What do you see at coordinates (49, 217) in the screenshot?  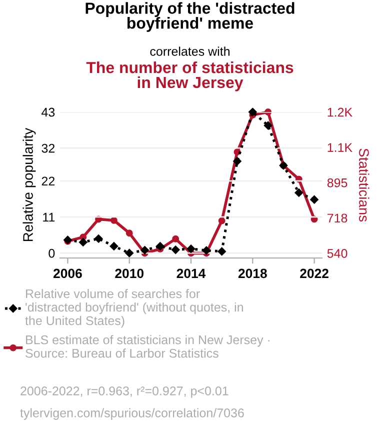 I see `y-tick-label: 11` at bounding box center [49, 217].